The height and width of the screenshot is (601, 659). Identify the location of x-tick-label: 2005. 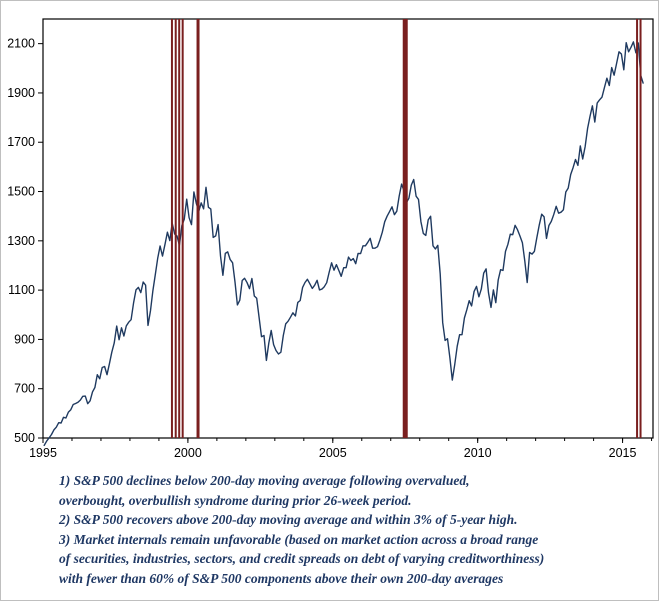
(333, 453).